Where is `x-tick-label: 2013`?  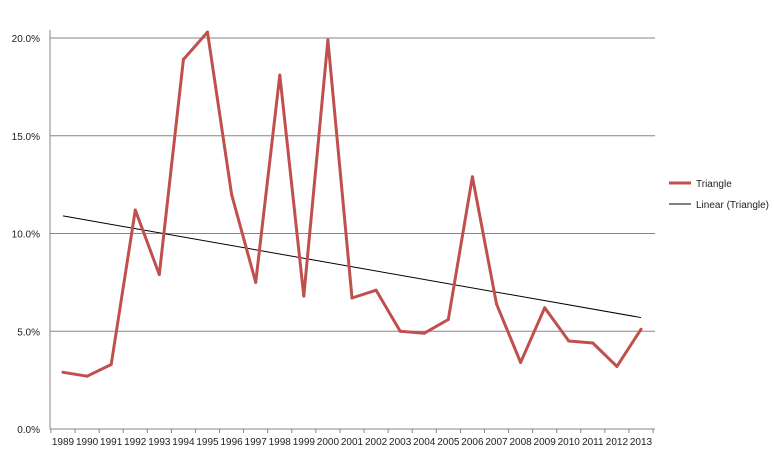 x-tick-label: 2013 is located at coordinates (641, 442).